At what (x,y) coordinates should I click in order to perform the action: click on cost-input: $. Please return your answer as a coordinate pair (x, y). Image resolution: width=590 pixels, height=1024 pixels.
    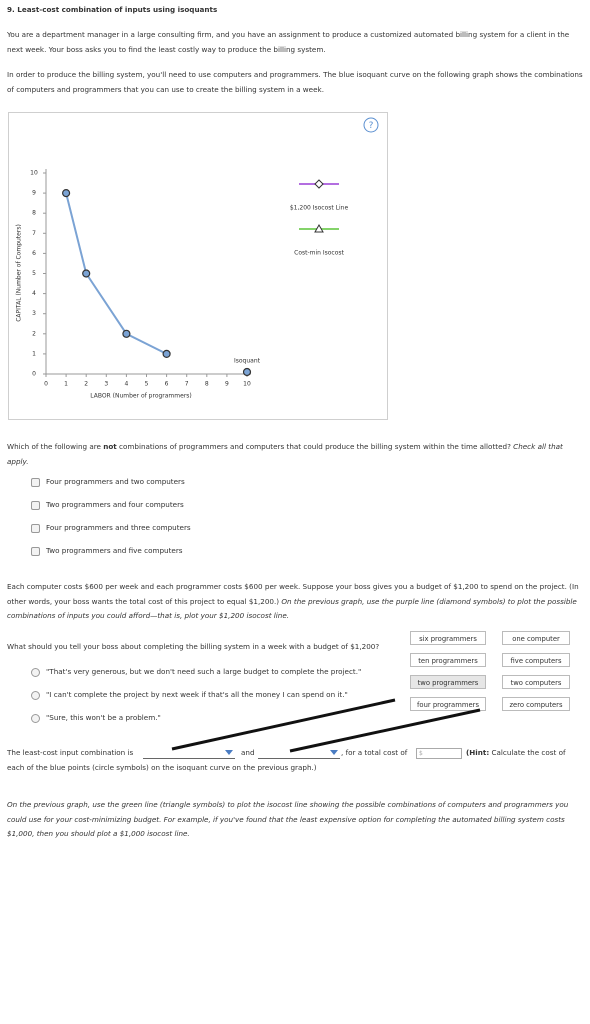
    Looking at the image, I should click on (439, 753).